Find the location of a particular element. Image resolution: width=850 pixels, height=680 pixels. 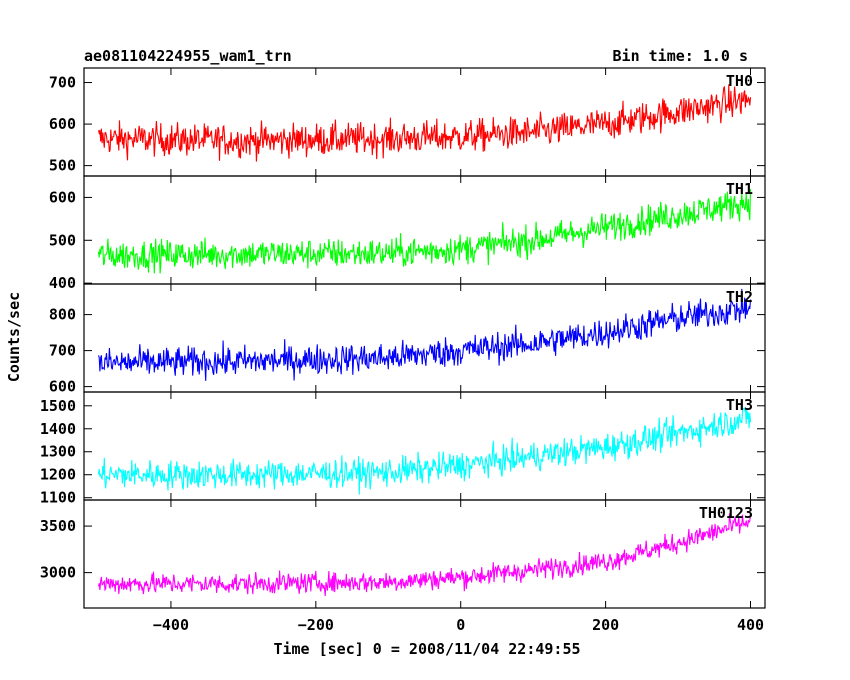

series-line-th1 is located at coordinates (424, 231).